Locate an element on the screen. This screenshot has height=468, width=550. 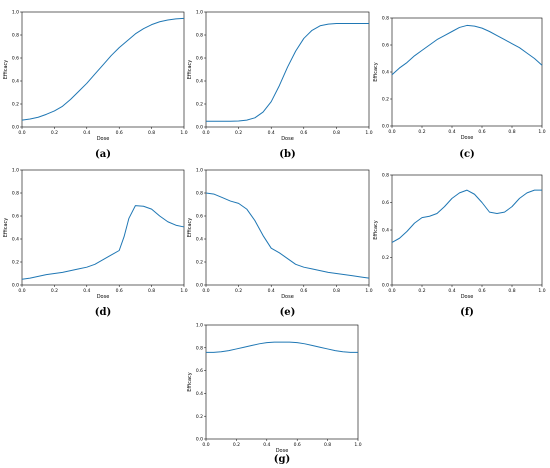
subplot-caption: (b) is located at coordinates (287, 154).